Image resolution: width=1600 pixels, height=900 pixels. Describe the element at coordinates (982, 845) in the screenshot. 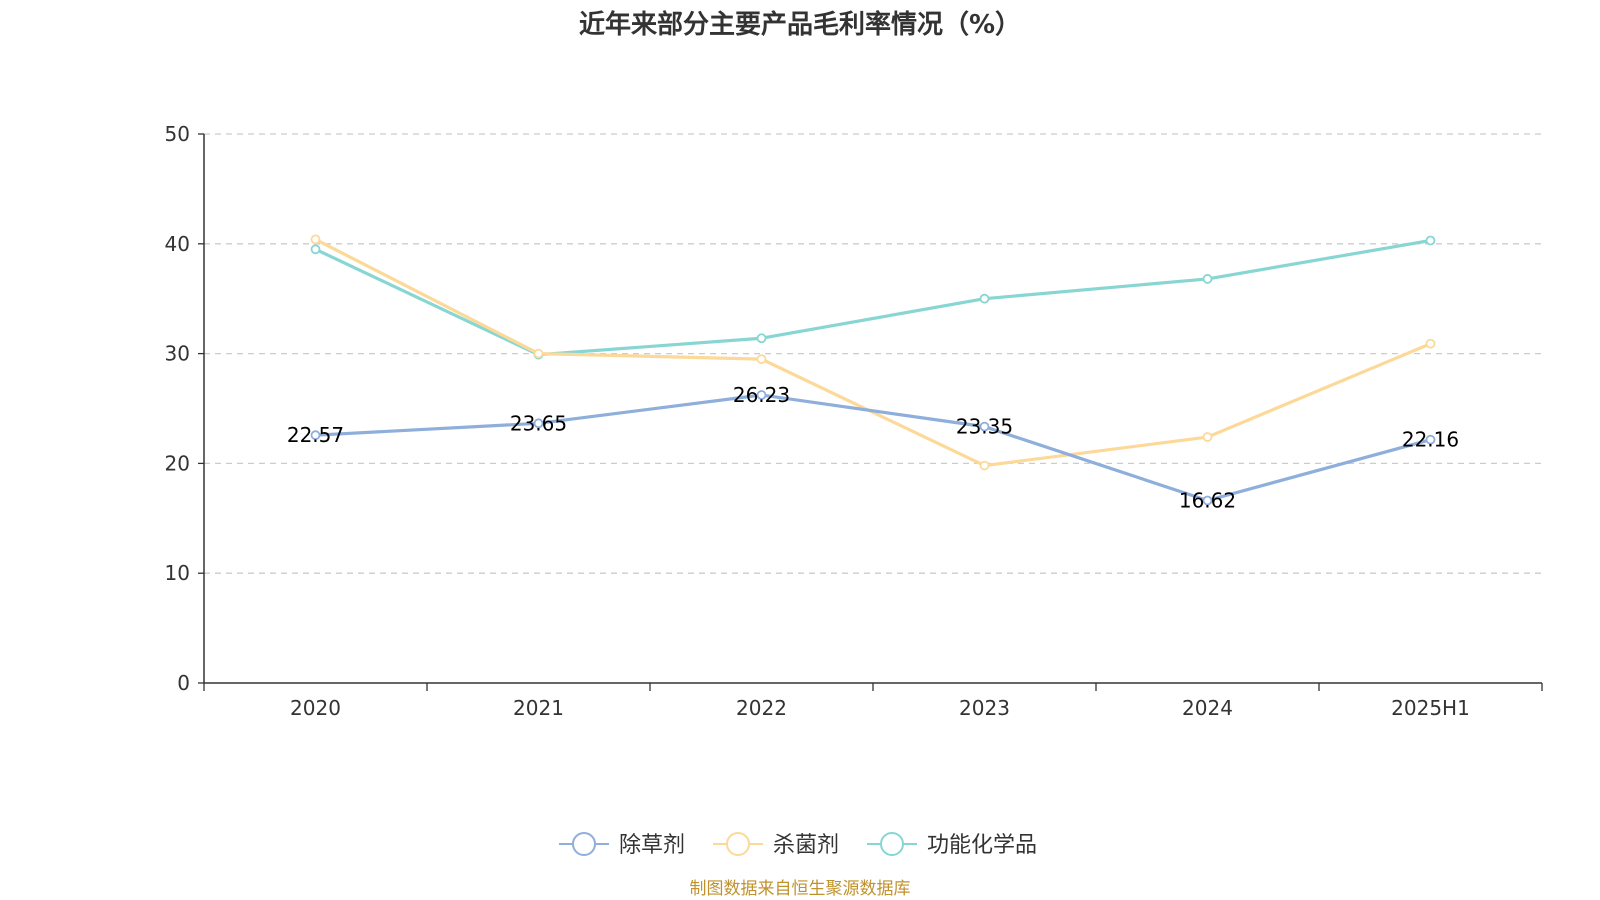

I see `legend-label: 功能化学品` at that location.